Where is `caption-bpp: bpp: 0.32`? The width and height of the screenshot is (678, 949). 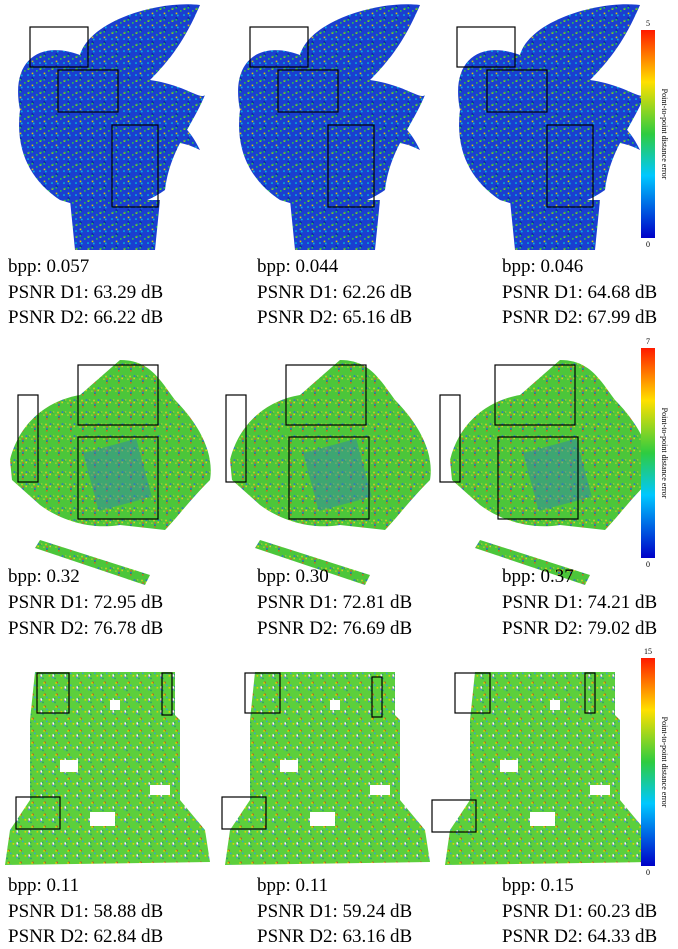
caption-bpp: bpp: 0.32 is located at coordinates (44, 576).